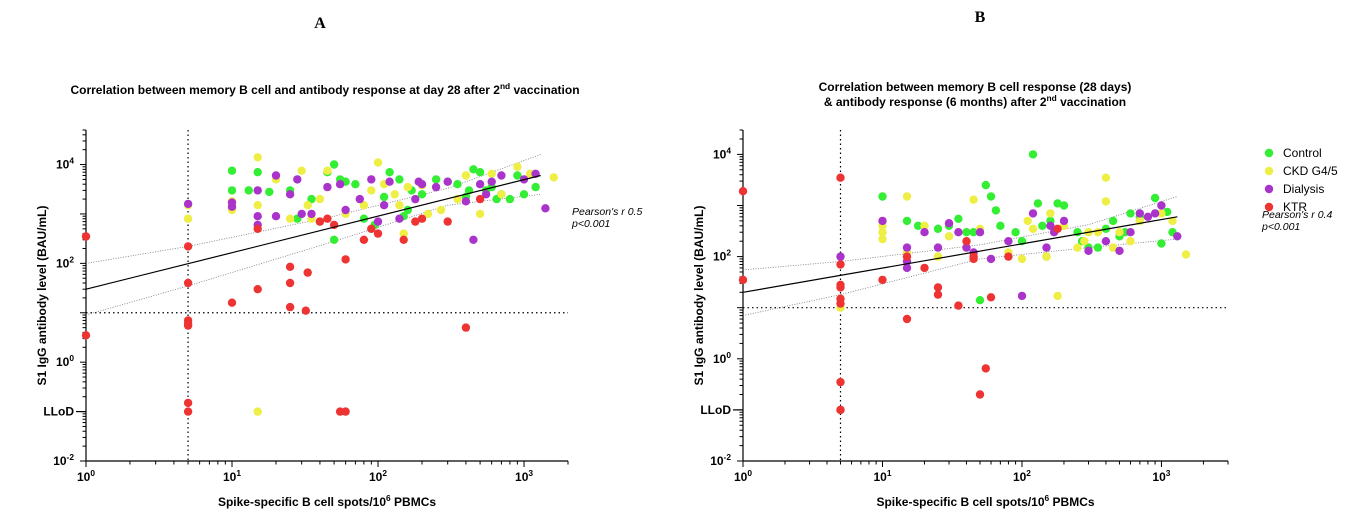 Image resolution: width=1365 pixels, height=511 pixels. What do you see at coordinates (722, 256) in the screenshot?
I see `y-tick-label: 10²` at bounding box center [722, 256].